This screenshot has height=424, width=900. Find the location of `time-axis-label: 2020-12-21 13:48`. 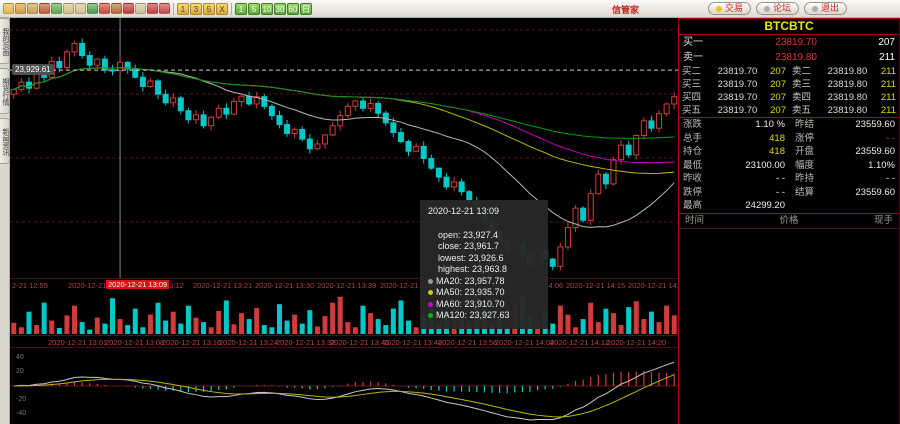

time-axis-label: 2020-12-21 13:48 is located at coordinates (410, 285).